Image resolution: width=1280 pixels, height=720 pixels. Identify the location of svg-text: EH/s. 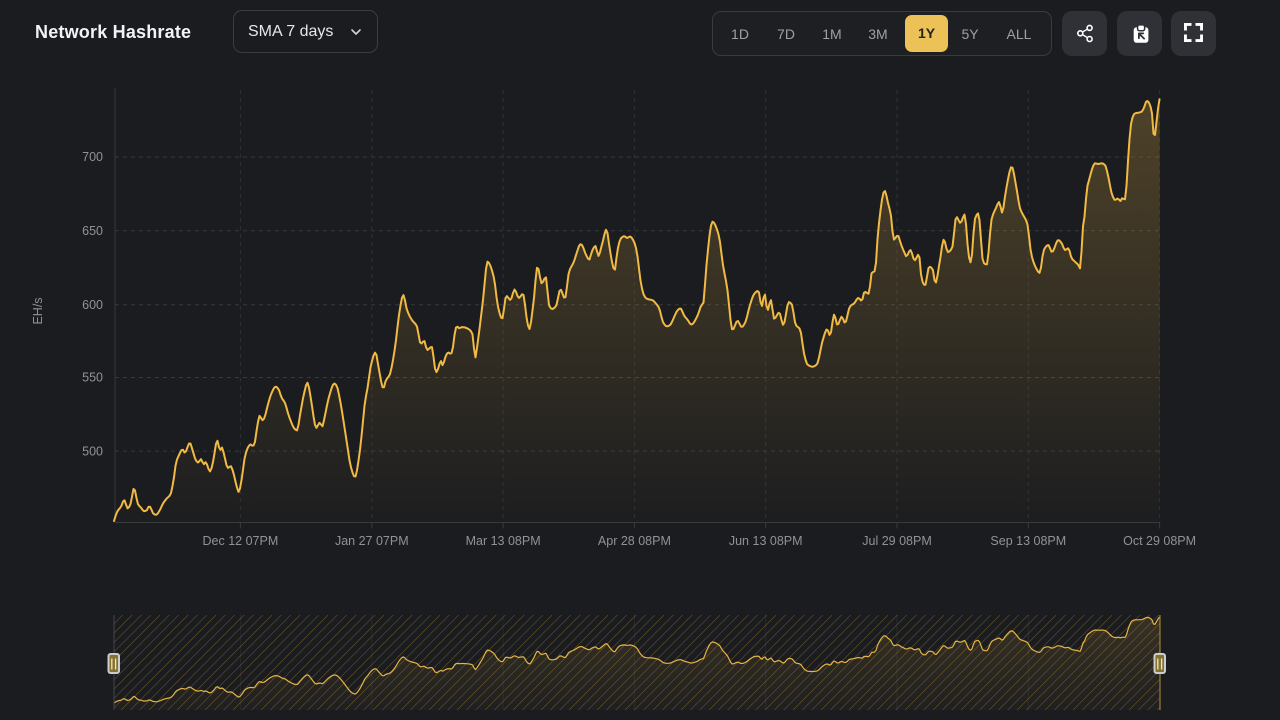
(38, 310).